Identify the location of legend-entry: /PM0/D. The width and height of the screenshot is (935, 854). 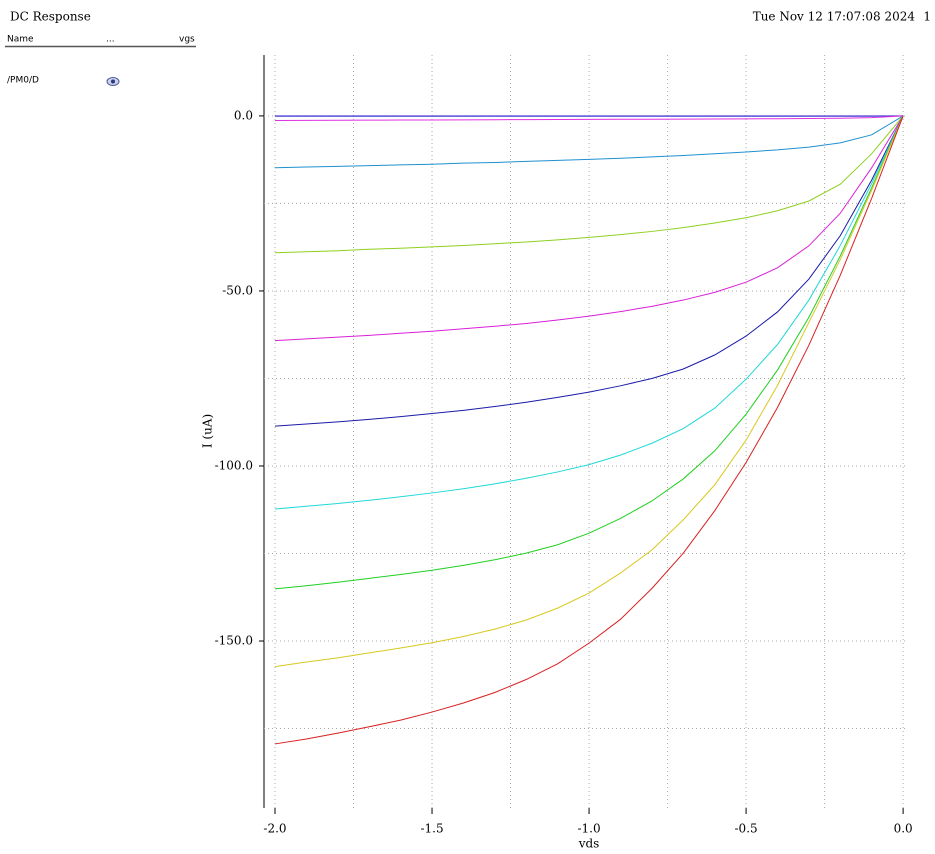
(23, 81).